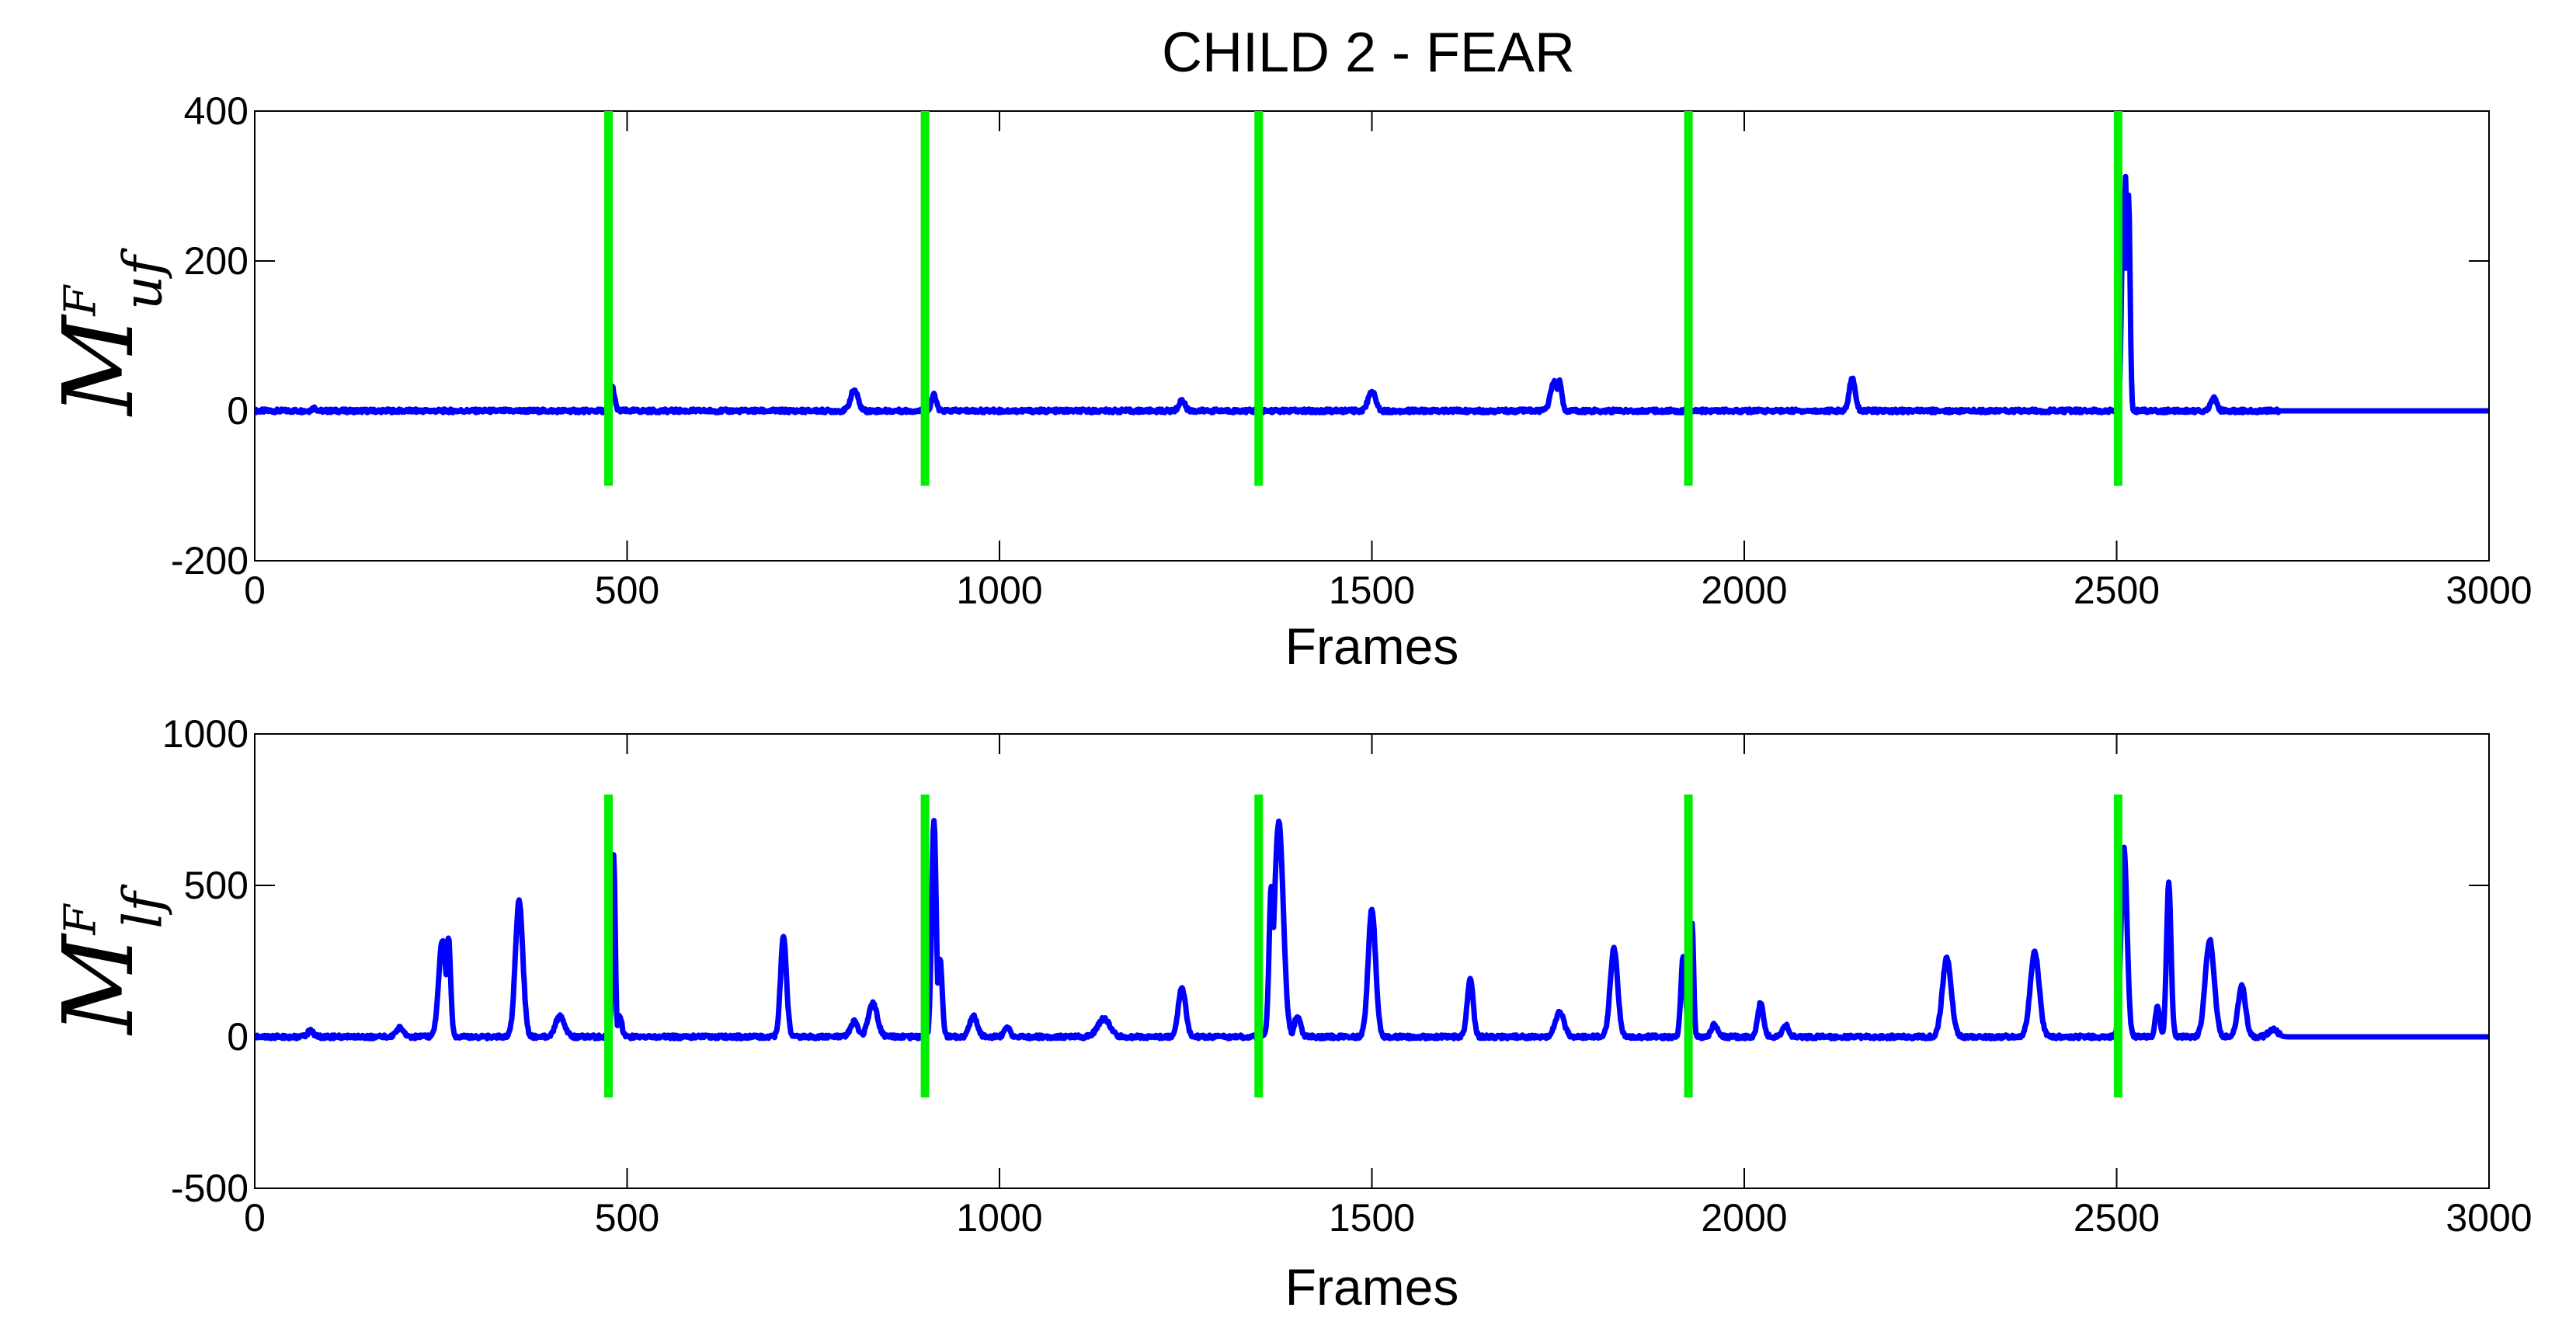 Image resolution: width=2576 pixels, height=1318 pixels. I want to click on y-tick-label: 200, so click(216, 261).